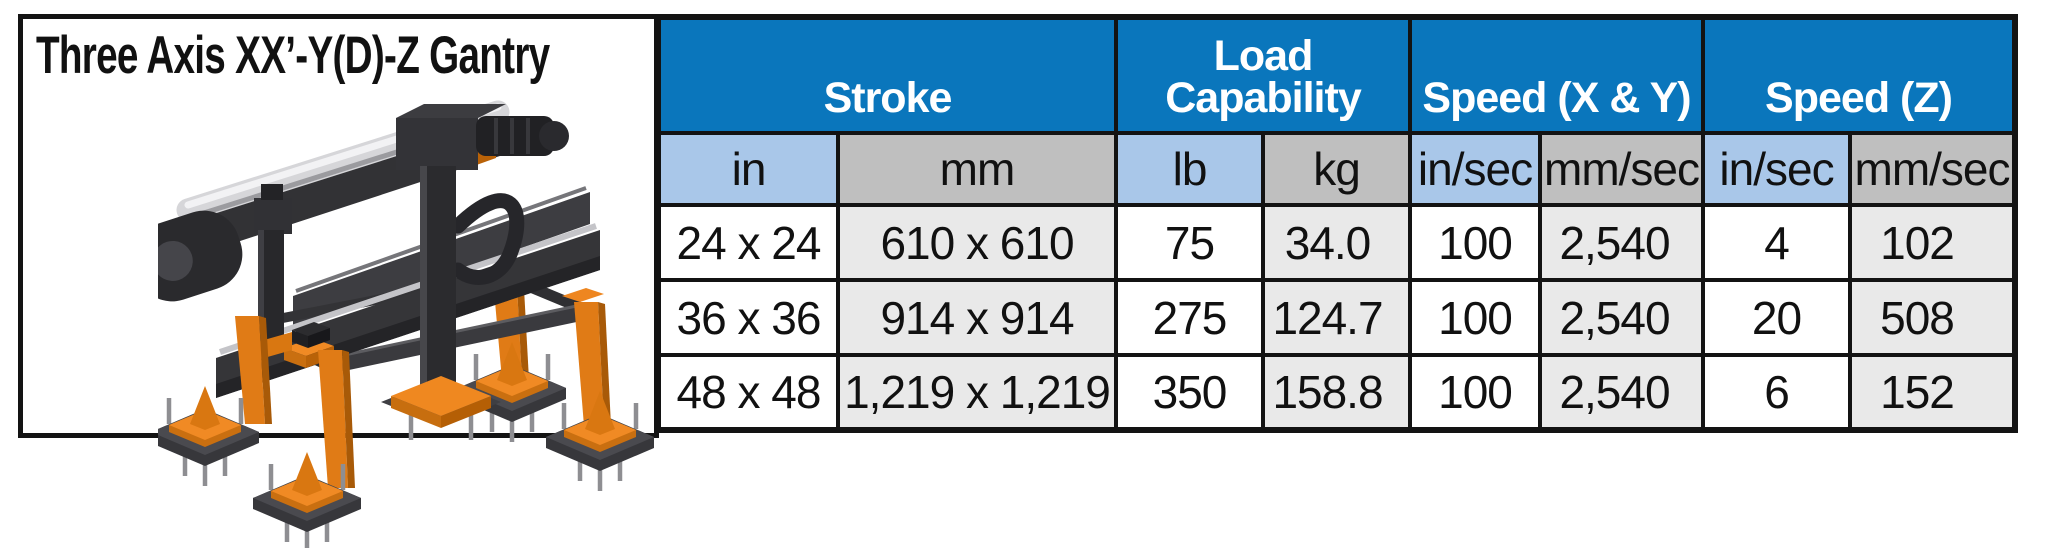 Image resolution: width=2048 pixels, height=548 pixels. What do you see at coordinates (200, 256) in the screenshot?
I see `belt-housing` at bounding box center [200, 256].